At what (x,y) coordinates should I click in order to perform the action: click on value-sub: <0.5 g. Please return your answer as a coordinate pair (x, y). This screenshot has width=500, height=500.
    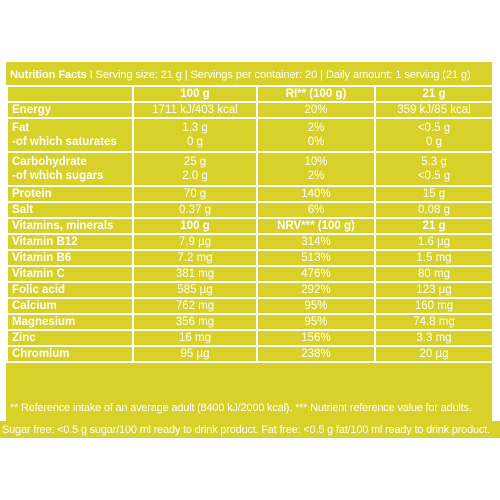
    Looking at the image, I should click on (434, 176).